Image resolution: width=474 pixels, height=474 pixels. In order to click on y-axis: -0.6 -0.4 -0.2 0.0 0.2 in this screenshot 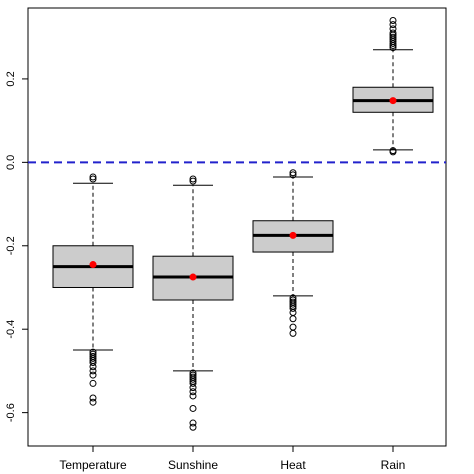, I will do `click(16, 246)`.